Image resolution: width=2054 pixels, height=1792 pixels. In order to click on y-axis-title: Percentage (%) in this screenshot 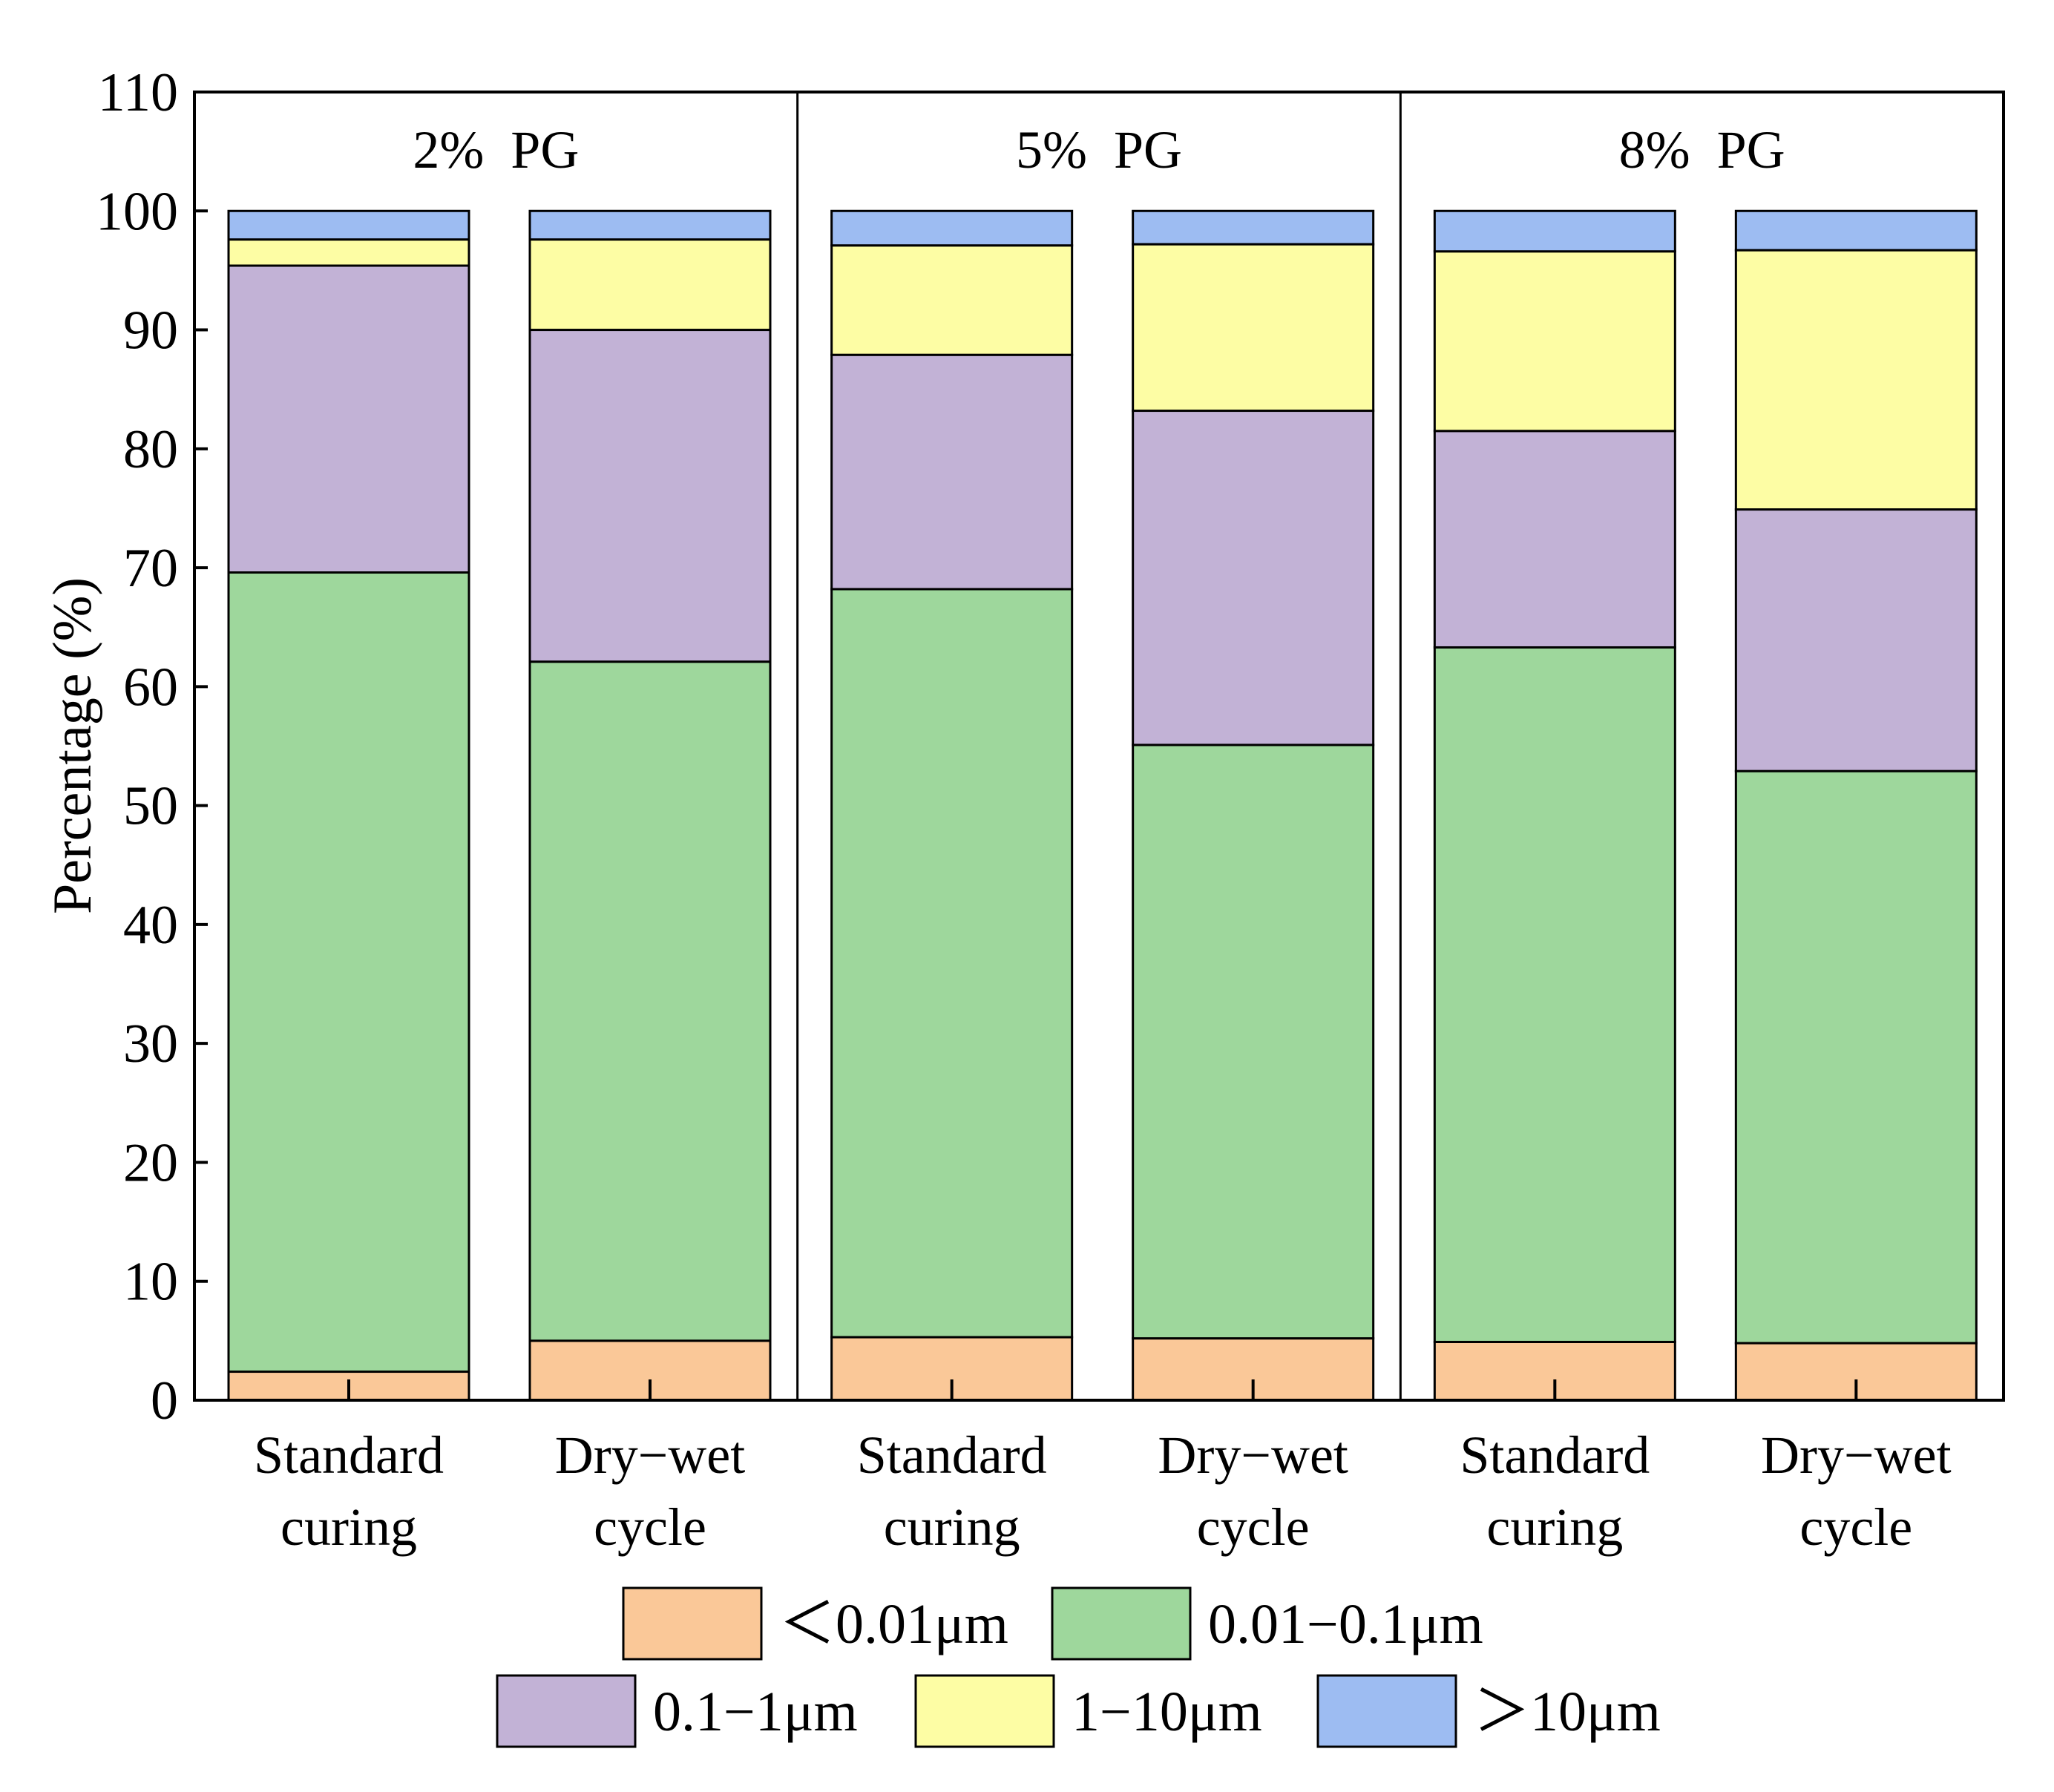, I will do `click(72, 745)`.